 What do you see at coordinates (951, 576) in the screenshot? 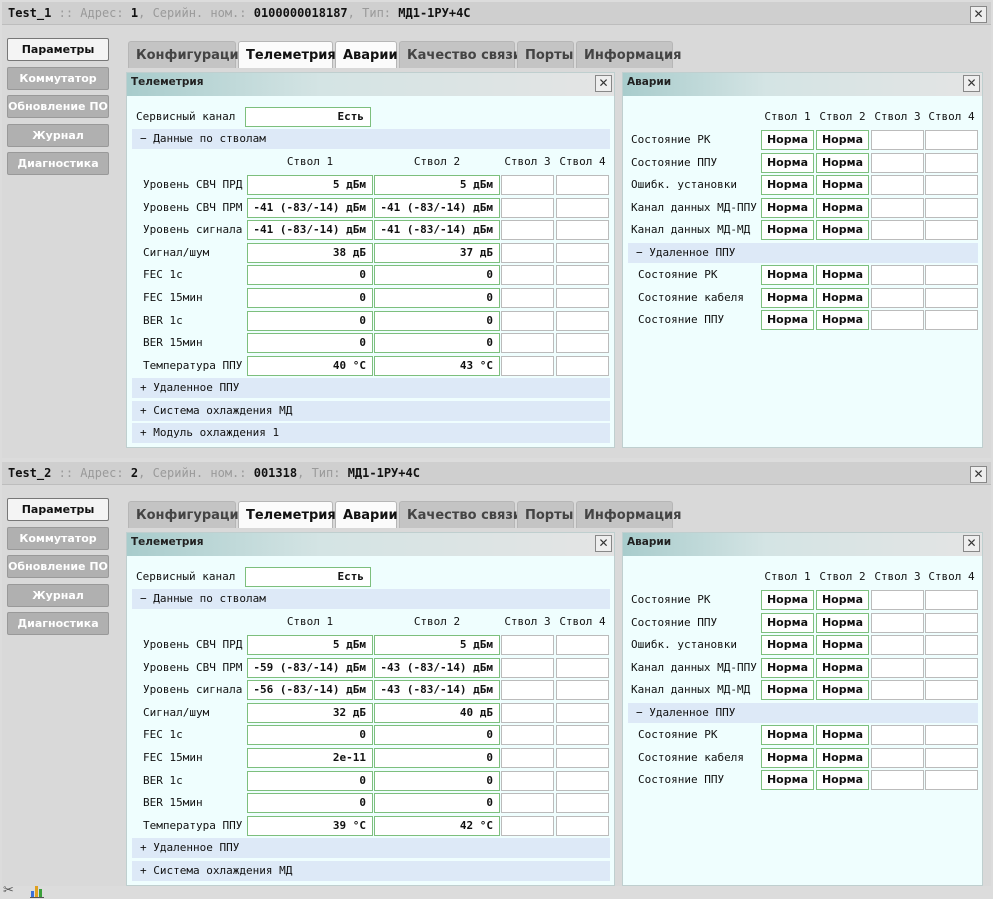
I see `alarm-column-header: Ствол 4` at bounding box center [951, 576].